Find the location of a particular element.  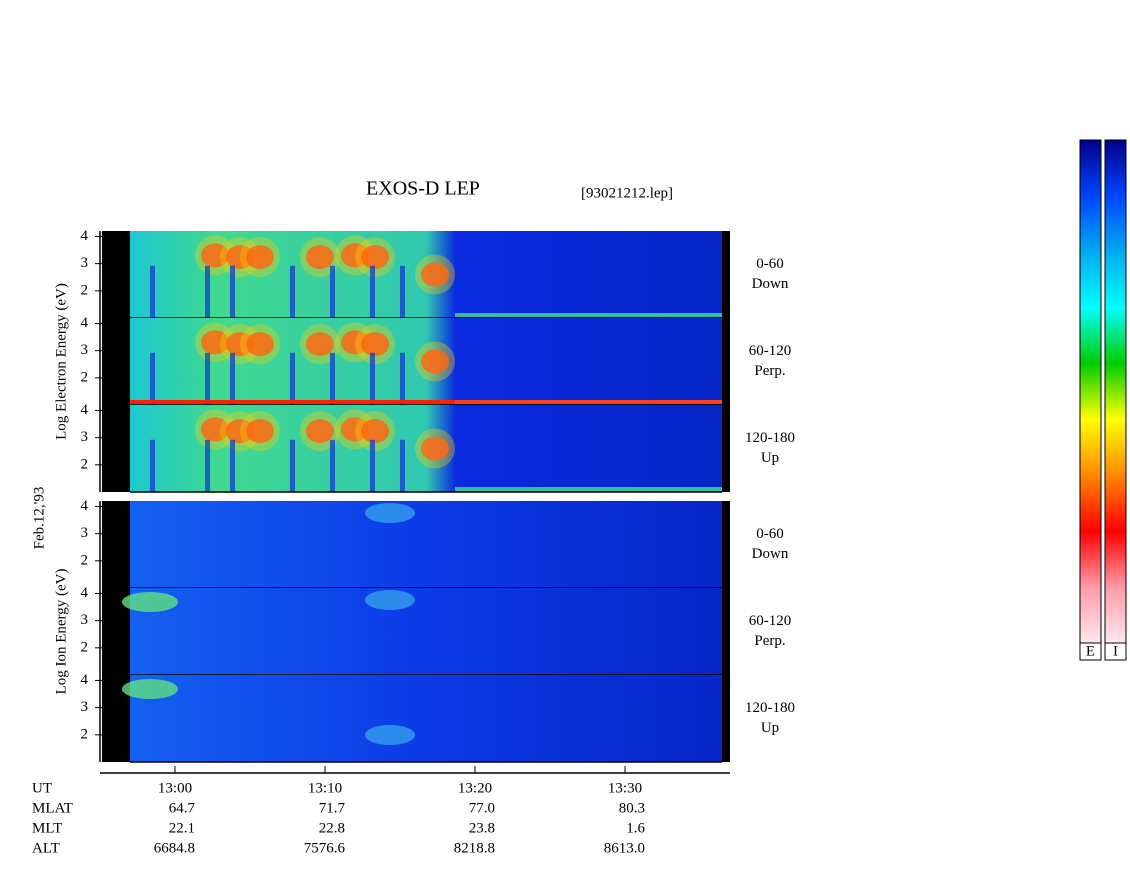

ephemeris-value: 23.8 is located at coordinates (482, 828).